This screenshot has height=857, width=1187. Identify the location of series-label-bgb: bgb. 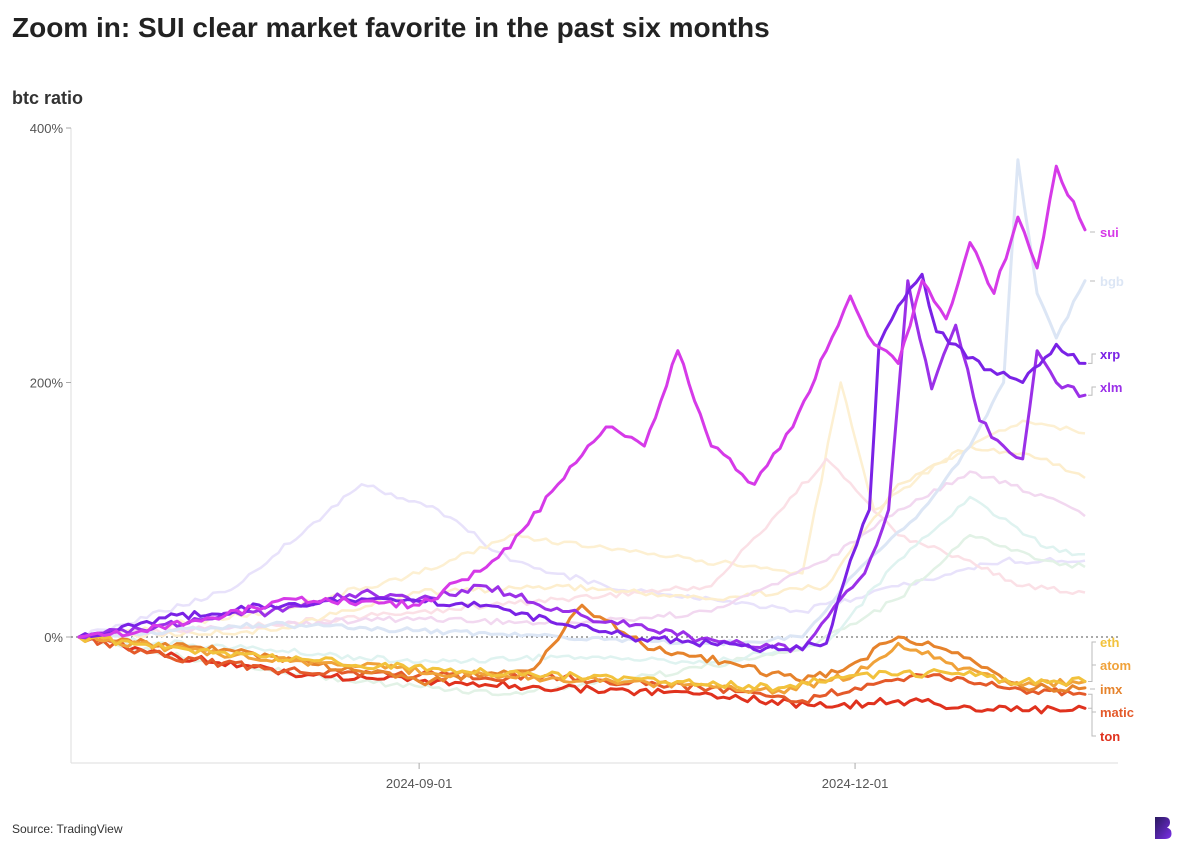
(1112, 281).